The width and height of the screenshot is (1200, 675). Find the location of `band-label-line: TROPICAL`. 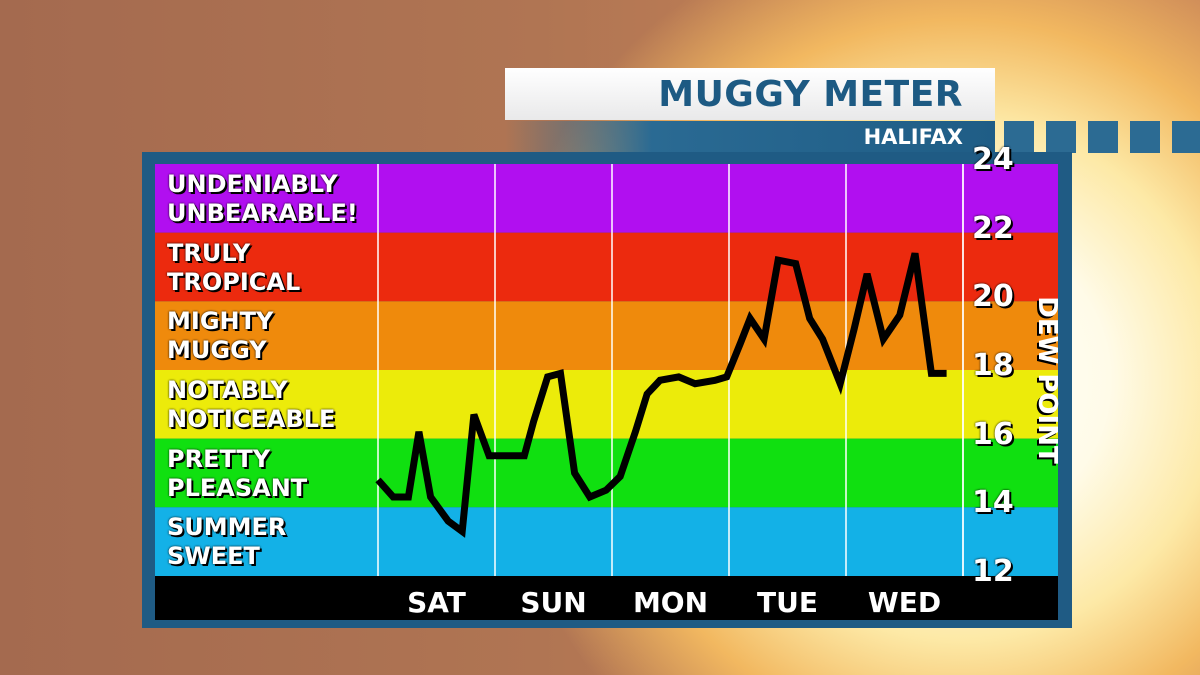

band-label-line: TROPICAL is located at coordinates (234, 281).